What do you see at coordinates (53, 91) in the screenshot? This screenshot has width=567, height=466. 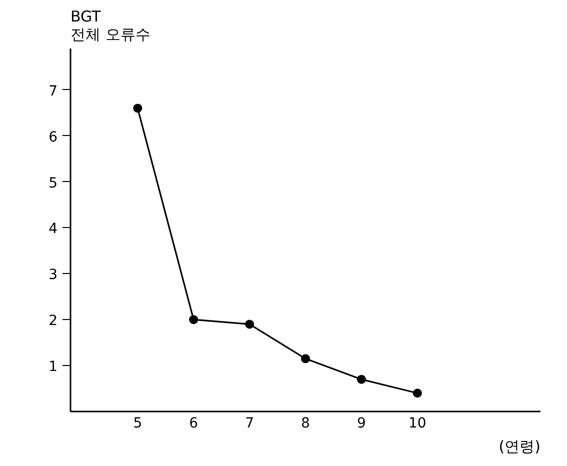 I see `y-tick-label: 7` at bounding box center [53, 91].